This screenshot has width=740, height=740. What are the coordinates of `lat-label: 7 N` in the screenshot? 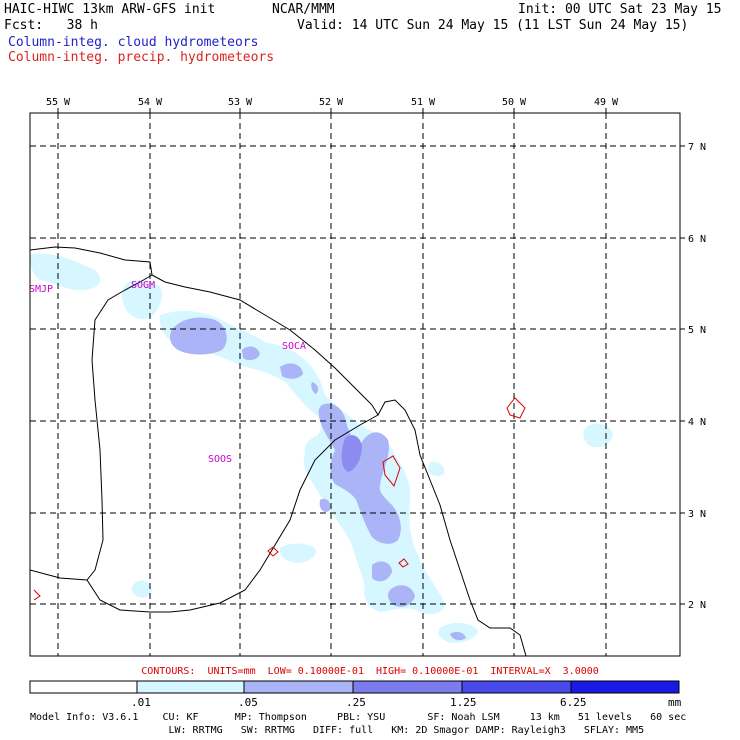 It's located at (697, 147).